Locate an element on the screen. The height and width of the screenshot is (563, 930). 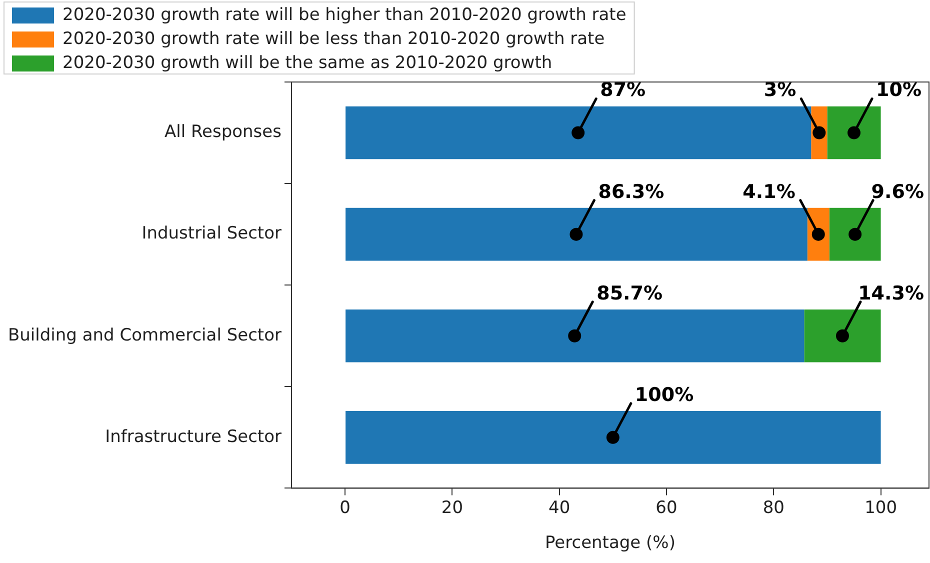
x-tick-label: 40 is located at coordinates (559, 508).